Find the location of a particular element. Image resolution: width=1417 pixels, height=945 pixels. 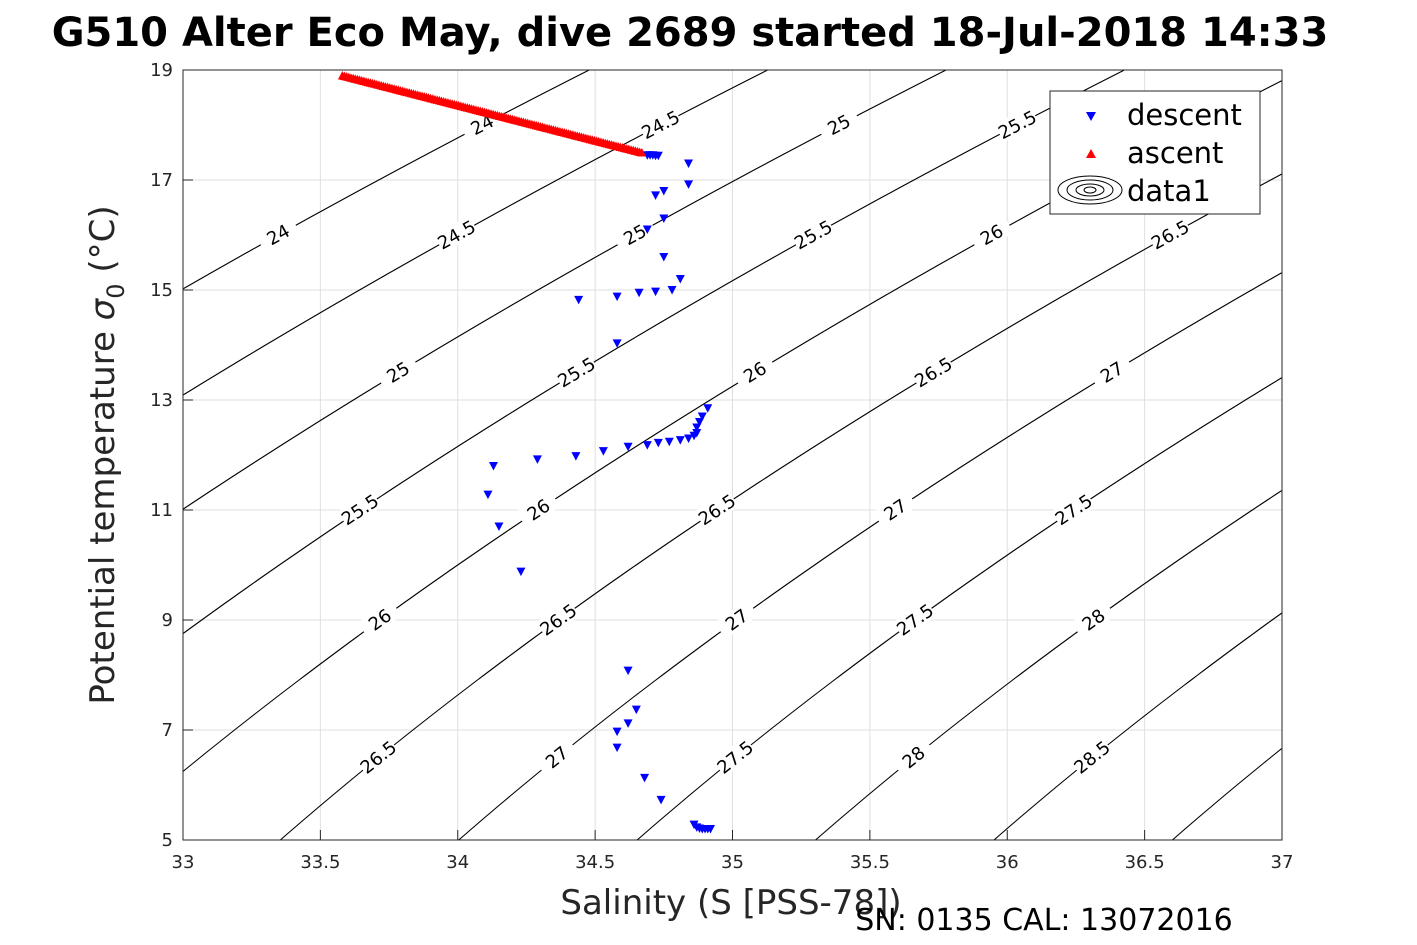

y-axis-label-symbol: σ is located at coordinates (103, 308).